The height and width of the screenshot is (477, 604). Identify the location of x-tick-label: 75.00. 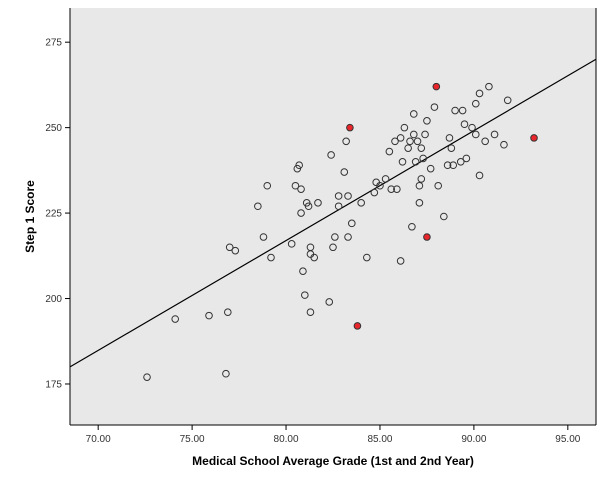
(192, 439).